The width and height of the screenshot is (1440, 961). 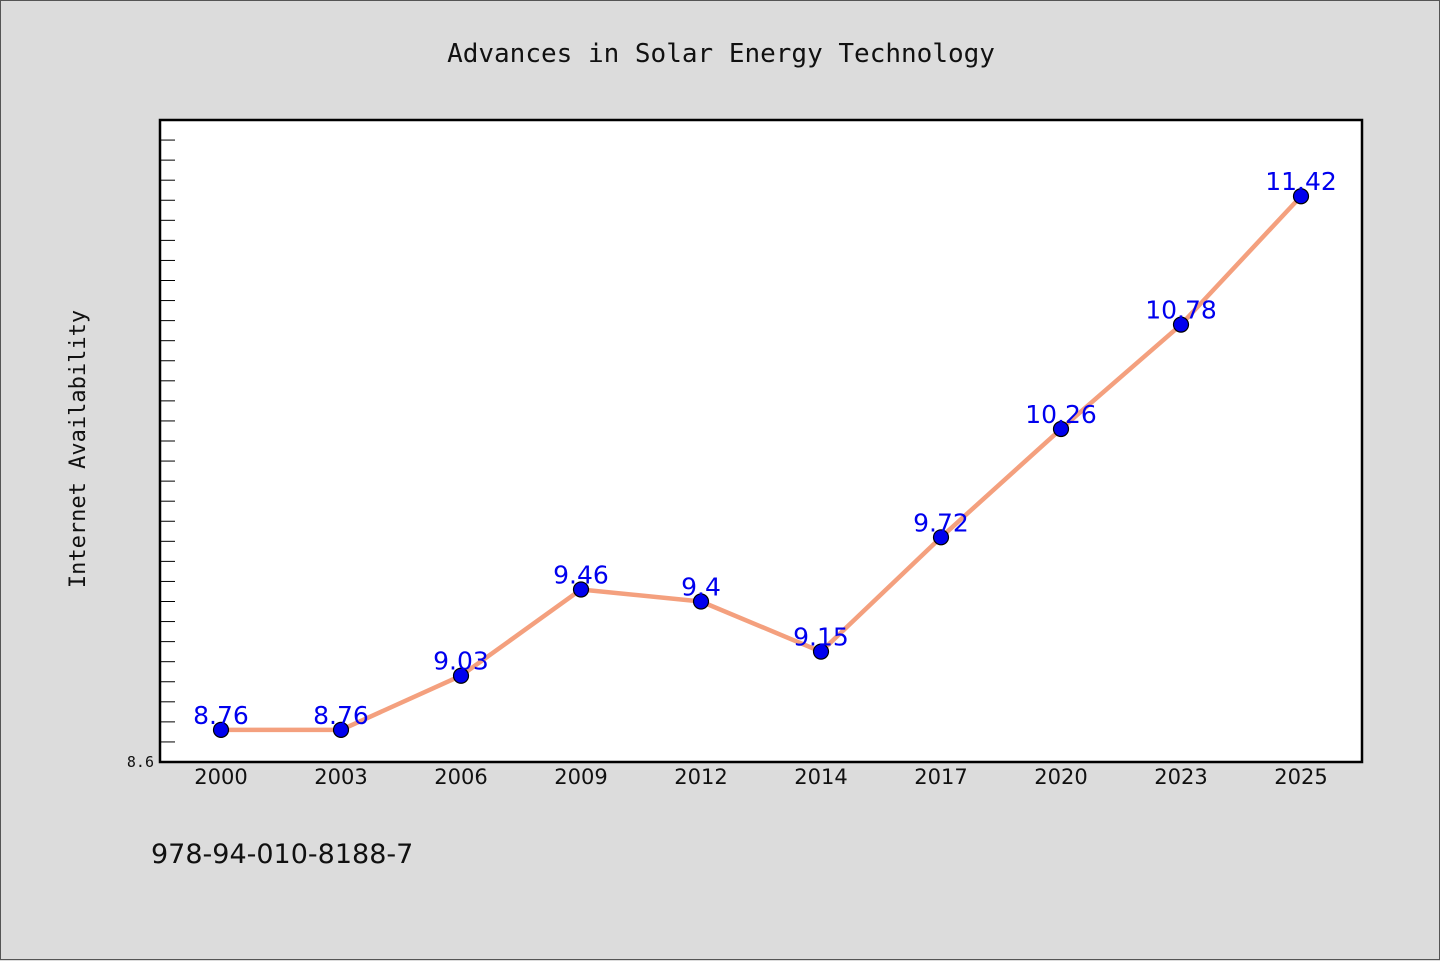 I want to click on x-tick-label: 2003, so click(x=340, y=777).